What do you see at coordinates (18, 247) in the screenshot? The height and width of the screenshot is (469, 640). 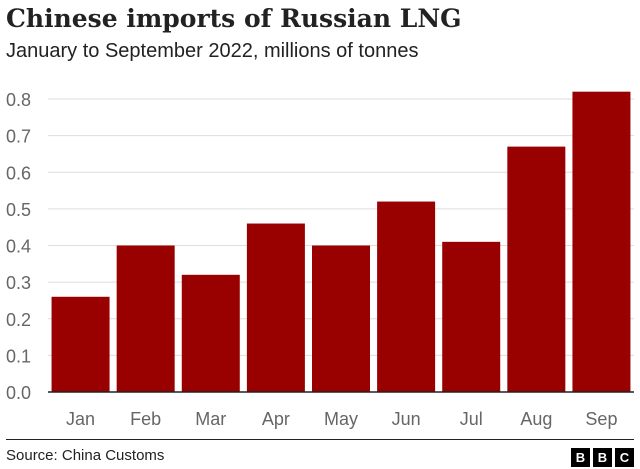 I see `y-tick-label: 0.4` at bounding box center [18, 247].